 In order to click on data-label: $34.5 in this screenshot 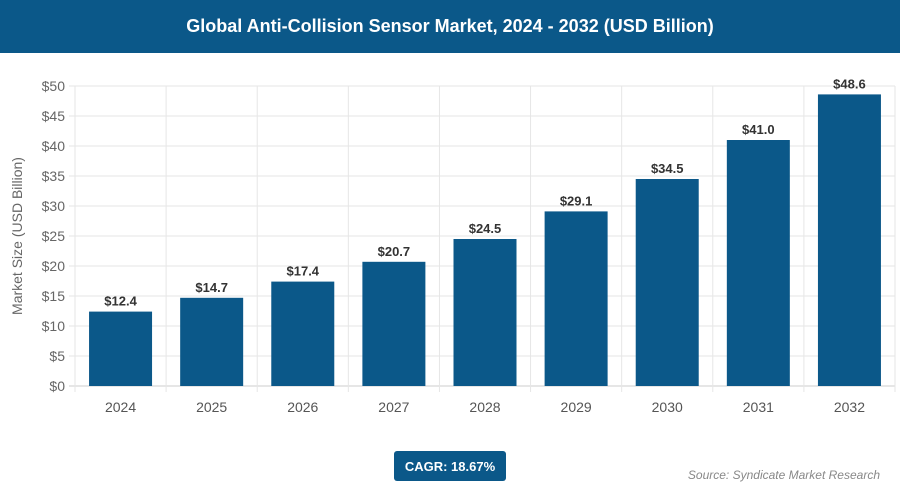, I will do `click(667, 168)`.